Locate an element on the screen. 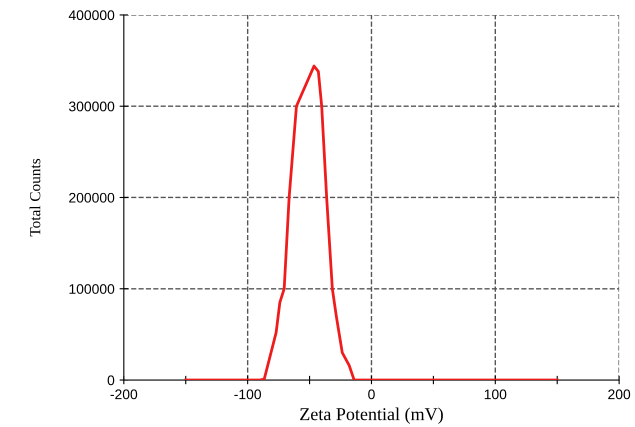  x-axis-title: Zeta Potential (mV) is located at coordinates (371, 416).